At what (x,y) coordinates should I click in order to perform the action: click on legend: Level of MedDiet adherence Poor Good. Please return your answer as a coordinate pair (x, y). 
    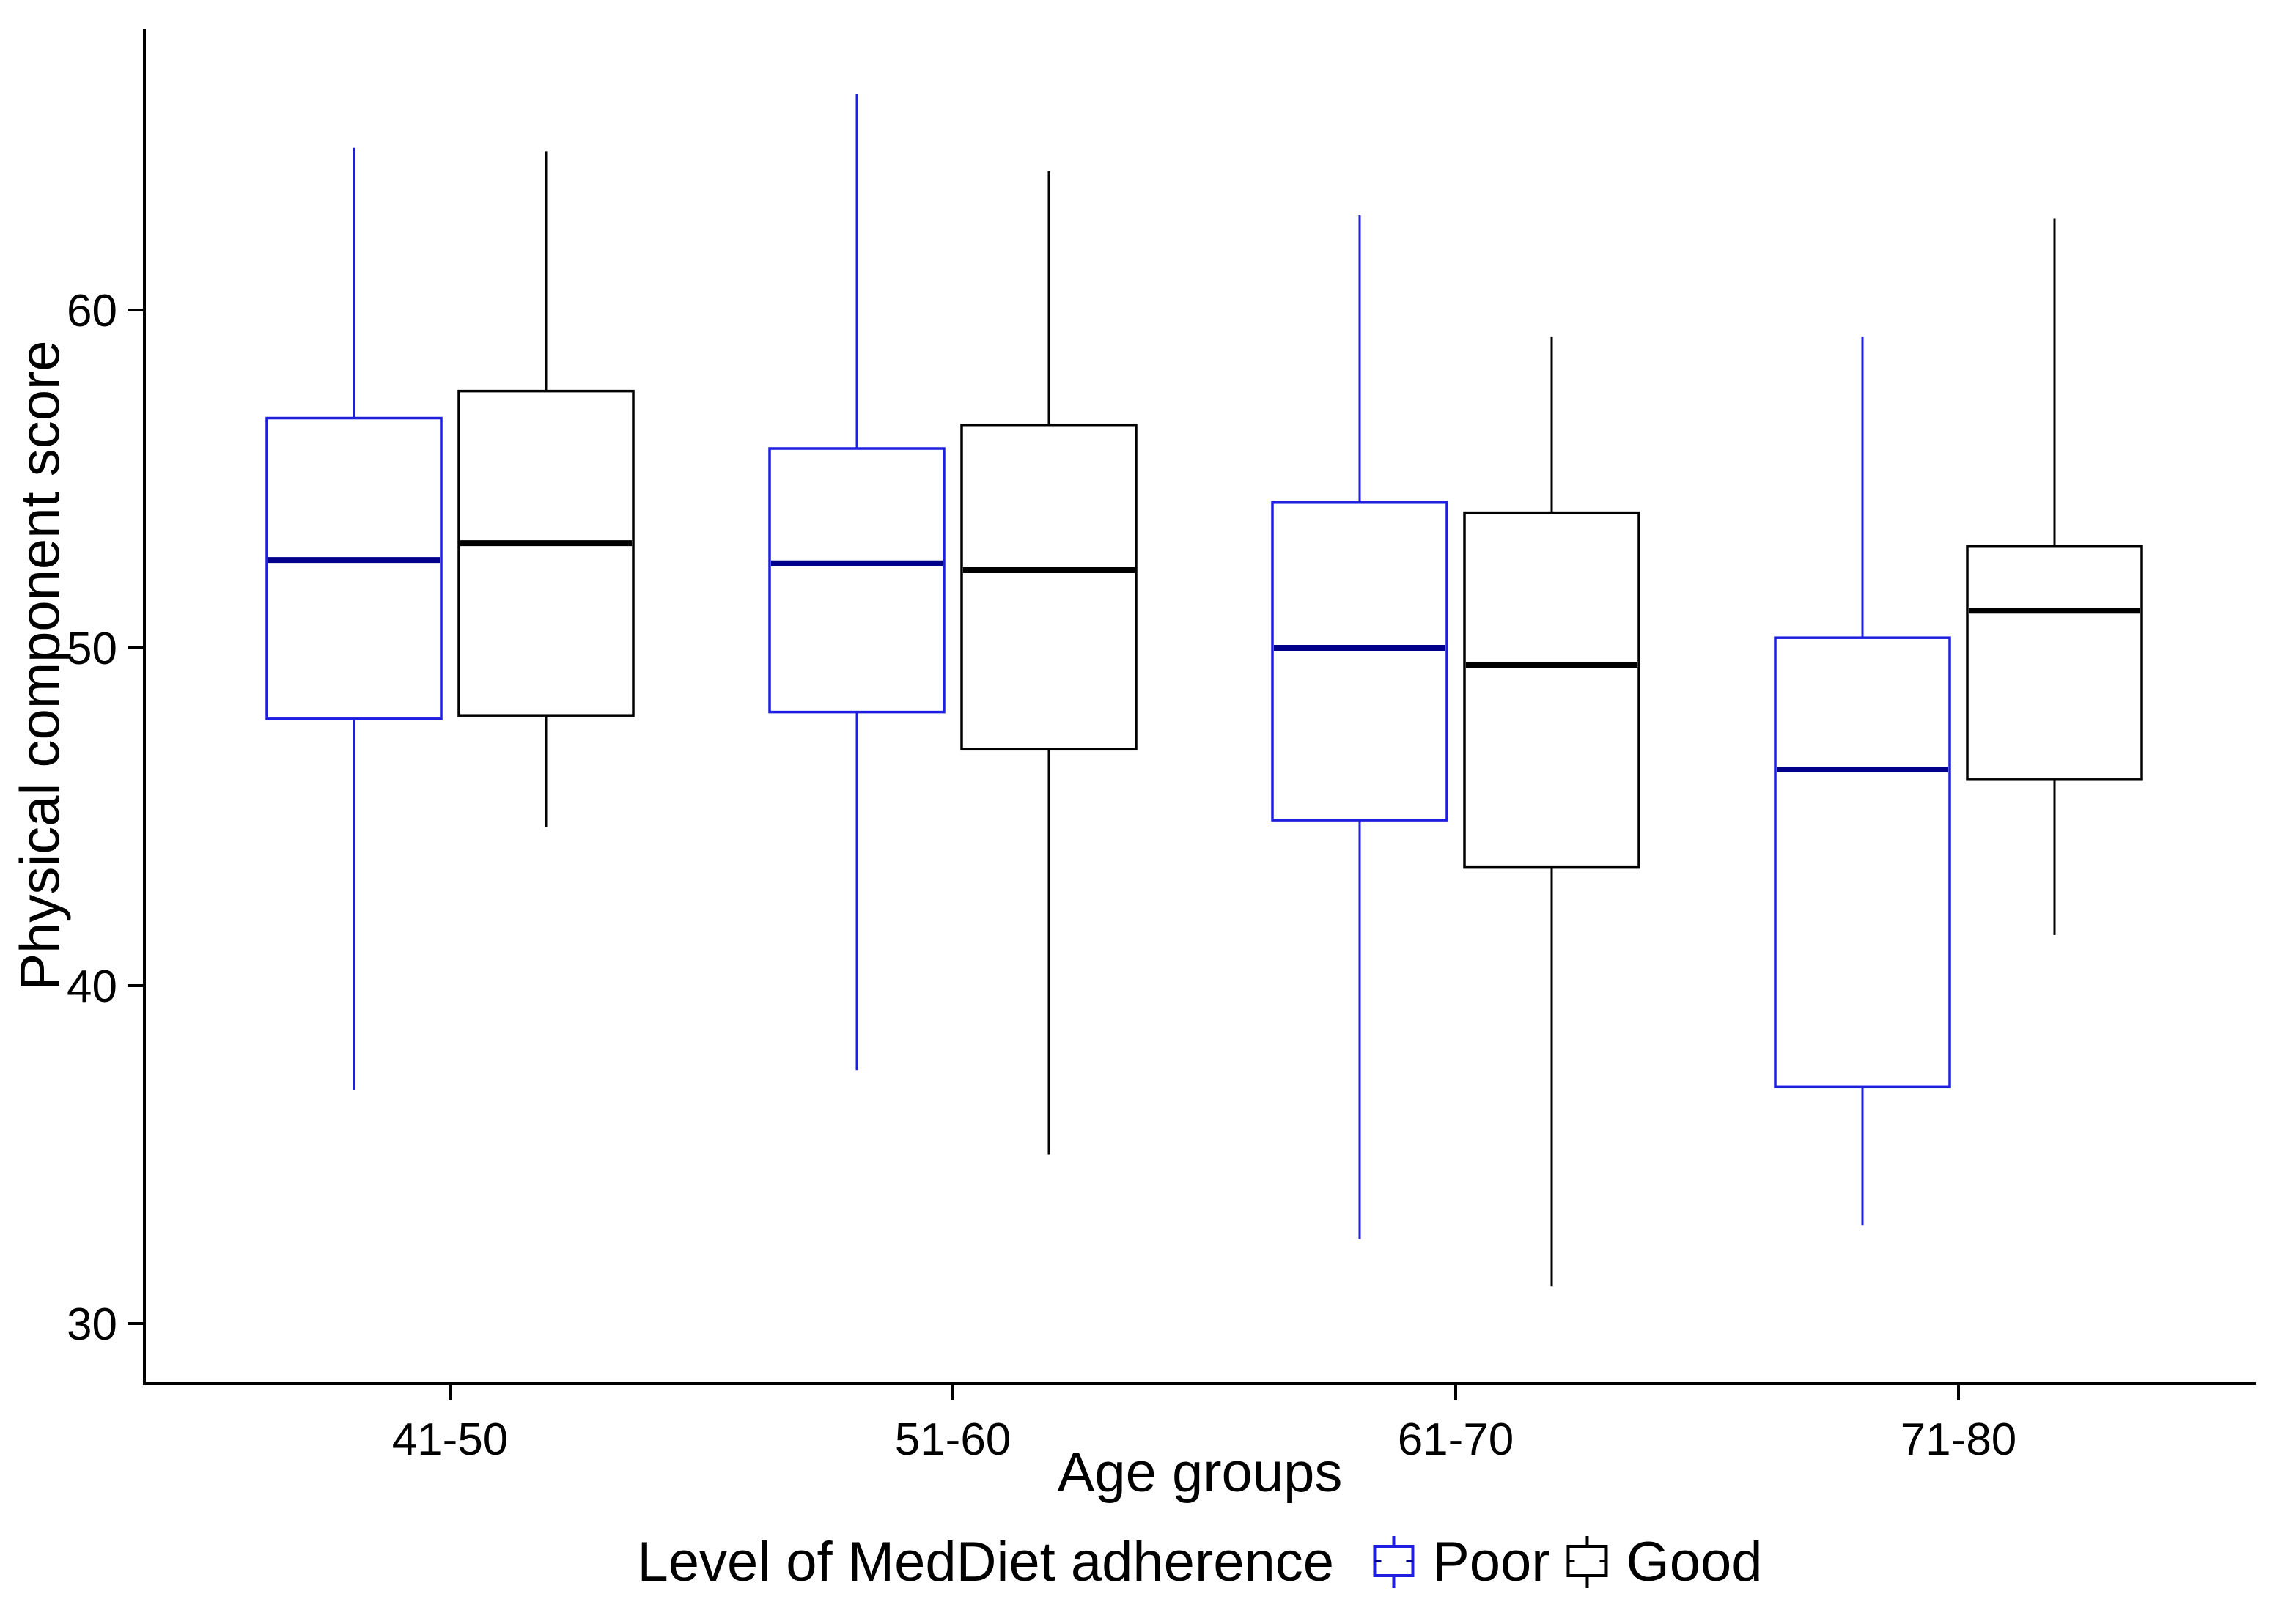
    Looking at the image, I should click on (1199, 1562).